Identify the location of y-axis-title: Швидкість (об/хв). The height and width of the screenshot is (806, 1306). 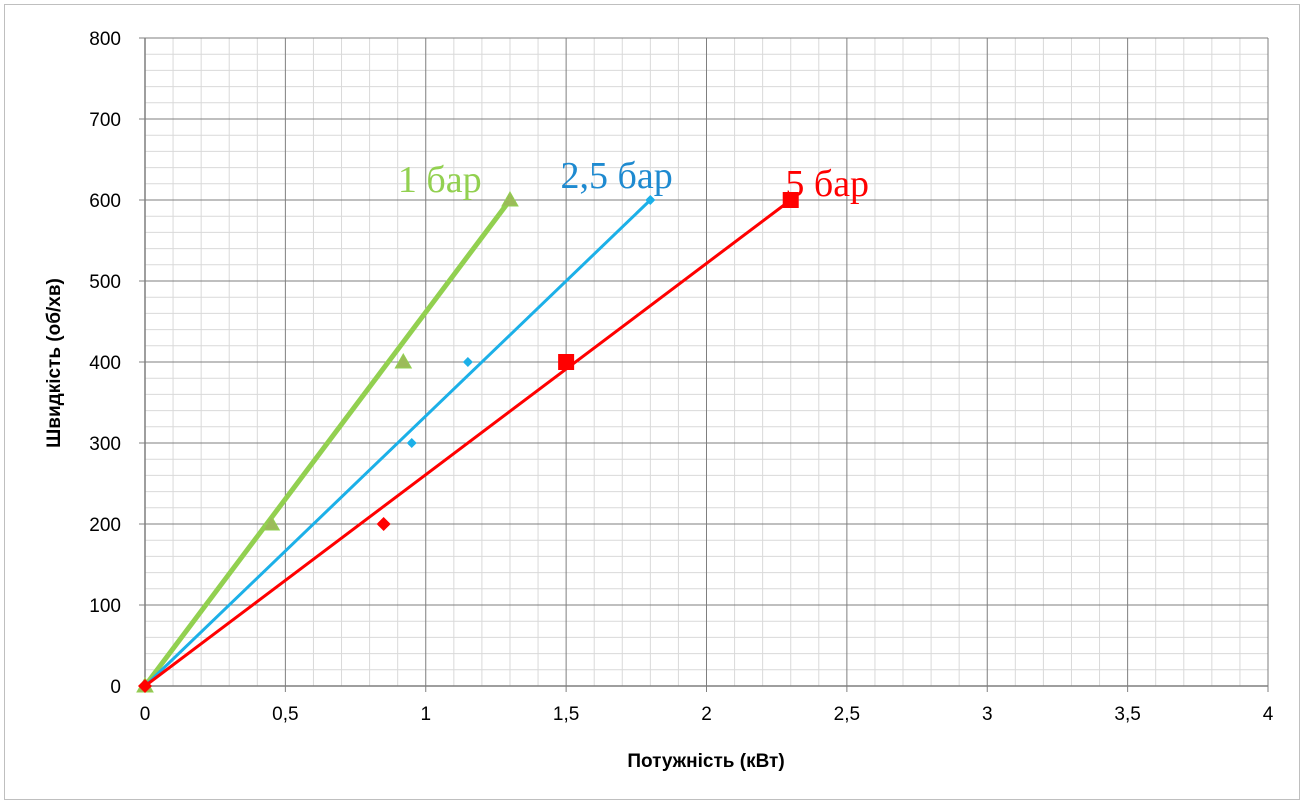
(54, 363).